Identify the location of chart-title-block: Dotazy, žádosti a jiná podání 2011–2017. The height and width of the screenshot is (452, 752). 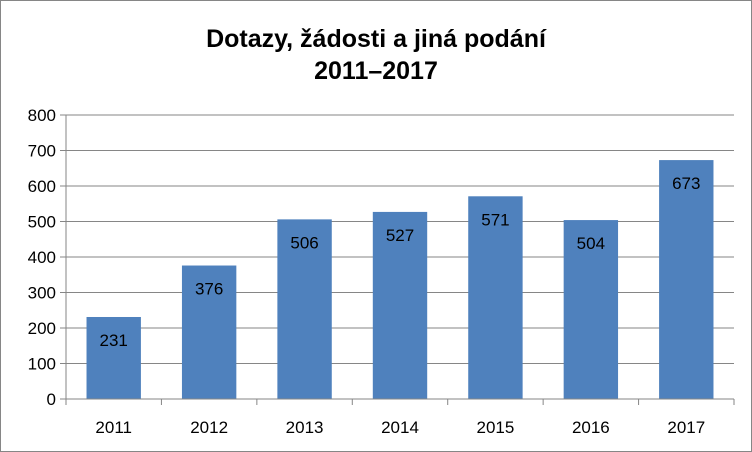
(376, 55).